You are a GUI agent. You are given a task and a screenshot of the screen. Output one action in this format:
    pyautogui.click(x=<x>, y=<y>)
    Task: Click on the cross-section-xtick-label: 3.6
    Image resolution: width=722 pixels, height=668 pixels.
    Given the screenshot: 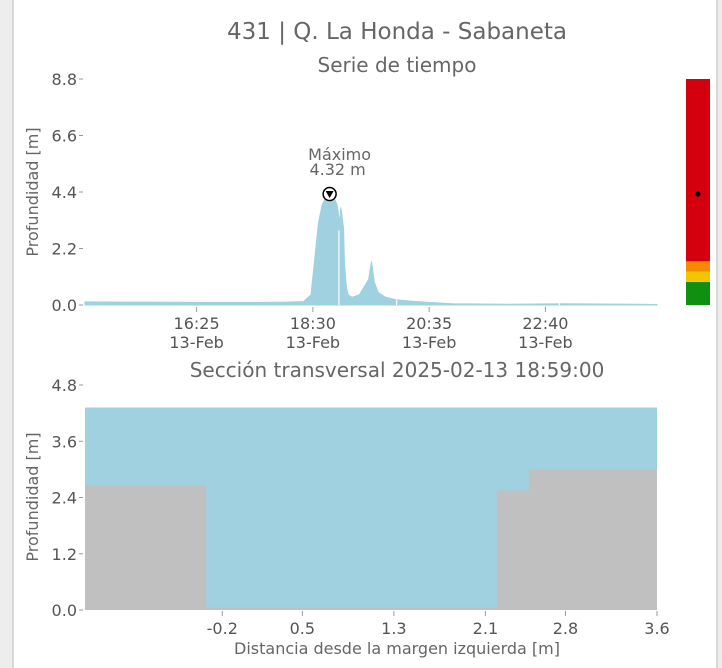 What is the action you would take?
    pyautogui.click(x=656, y=628)
    